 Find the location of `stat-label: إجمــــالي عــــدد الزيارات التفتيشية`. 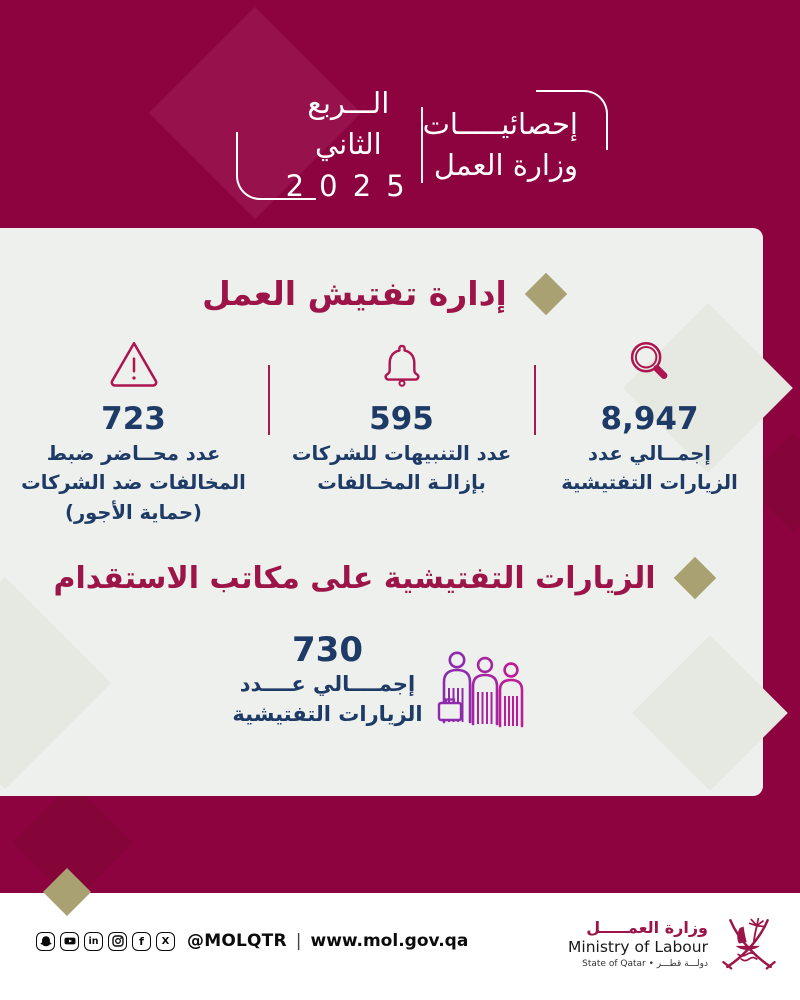

stat-label: إجمــــالي عــــدد الزيارات التفتيشية is located at coordinates (327, 698).